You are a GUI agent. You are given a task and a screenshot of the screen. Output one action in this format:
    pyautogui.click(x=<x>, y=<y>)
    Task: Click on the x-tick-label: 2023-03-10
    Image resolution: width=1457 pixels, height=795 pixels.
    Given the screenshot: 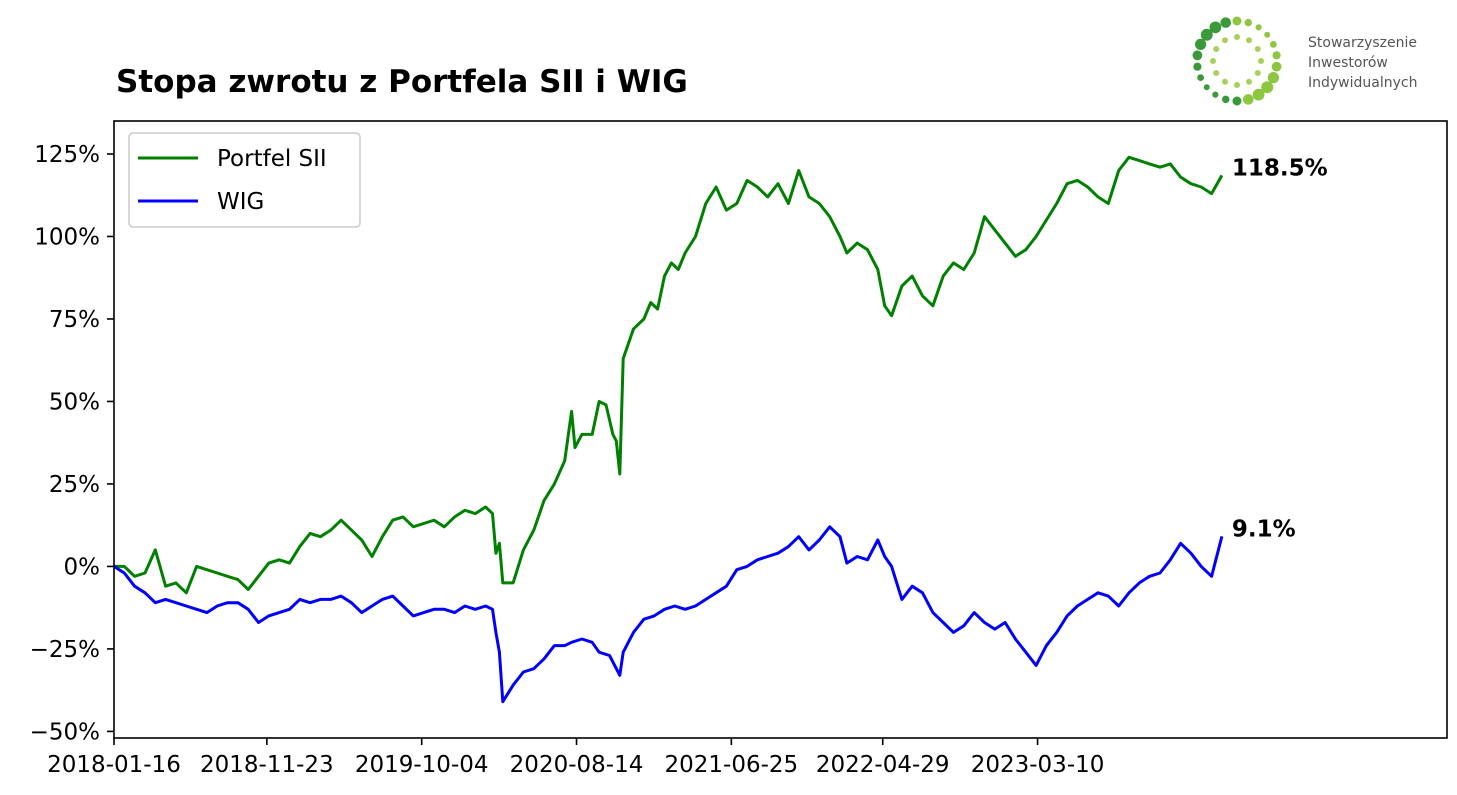 What is the action you would take?
    pyautogui.click(x=1038, y=765)
    